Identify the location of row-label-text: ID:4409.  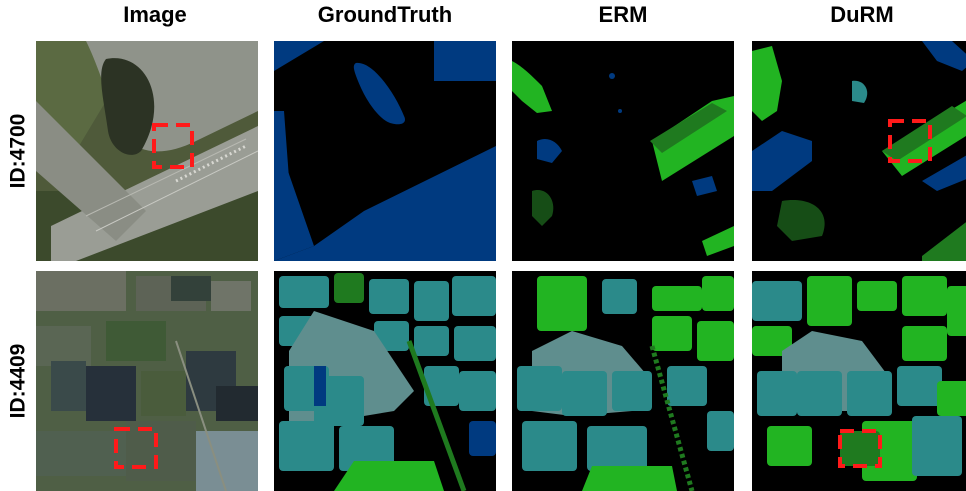
(17, 381).